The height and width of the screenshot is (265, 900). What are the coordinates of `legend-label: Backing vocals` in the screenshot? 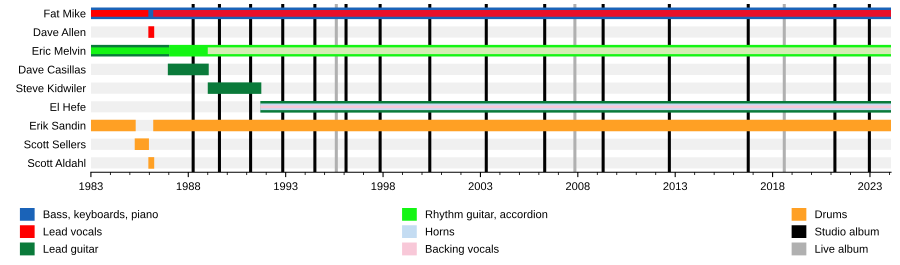 It's located at (462, 249).